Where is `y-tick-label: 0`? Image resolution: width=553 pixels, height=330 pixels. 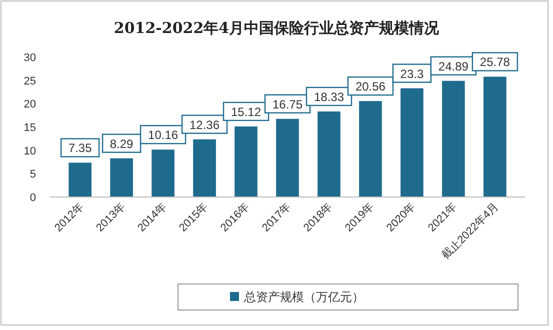 y-tick-label: 0 is located at coordinates (33, 198).